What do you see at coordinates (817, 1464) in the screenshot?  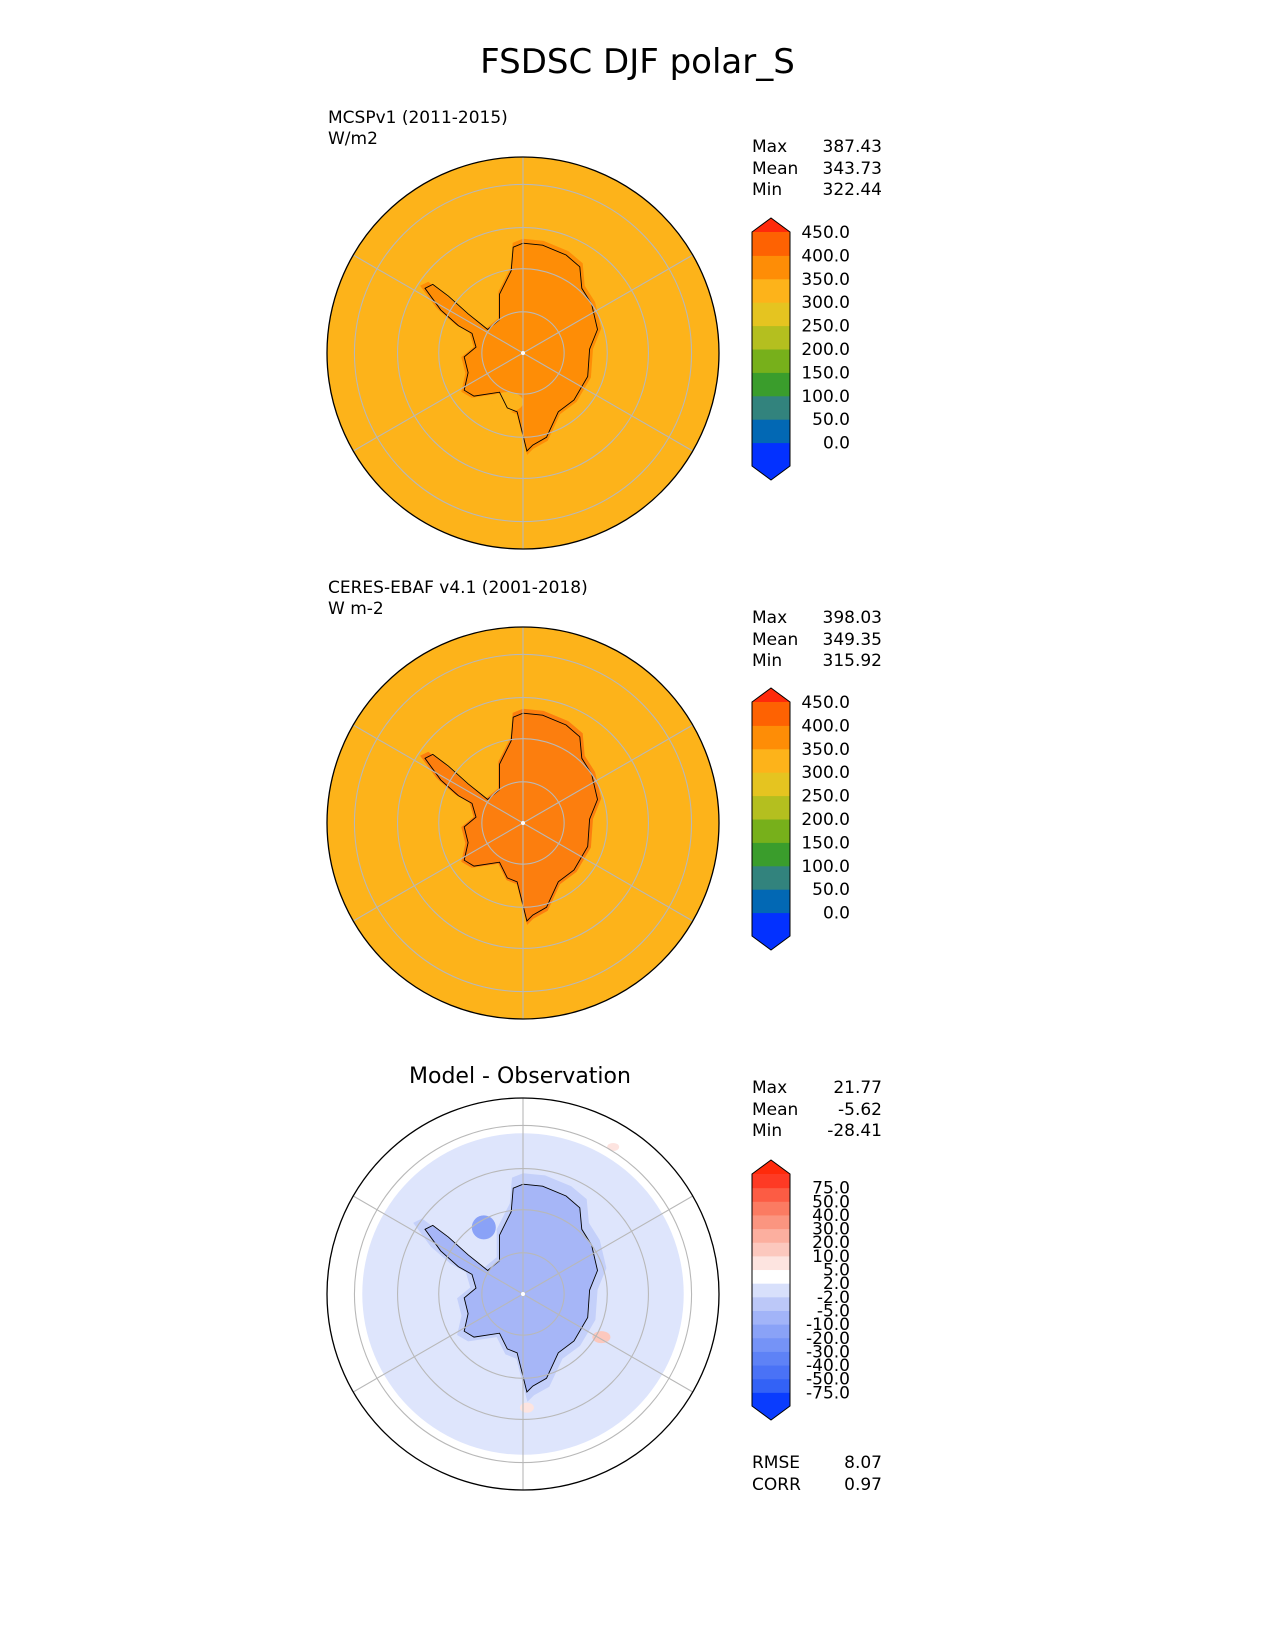 I see `metric-rmse: RMSE 8.07` at bounding box center [817, 1464].